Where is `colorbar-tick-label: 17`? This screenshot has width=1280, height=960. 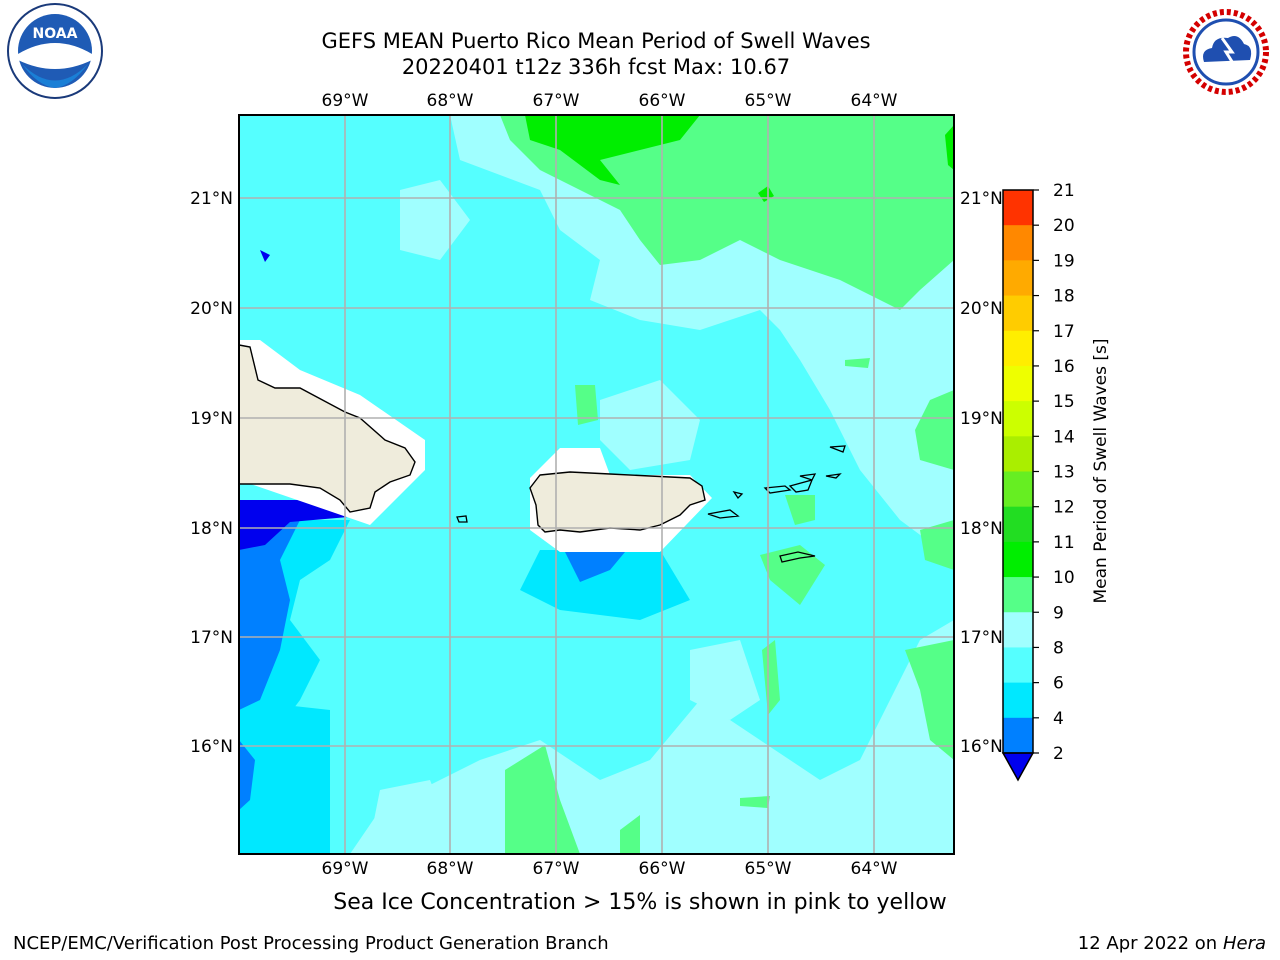 colorbar-tick-label: 17 is located at coordinates (1064, 332).